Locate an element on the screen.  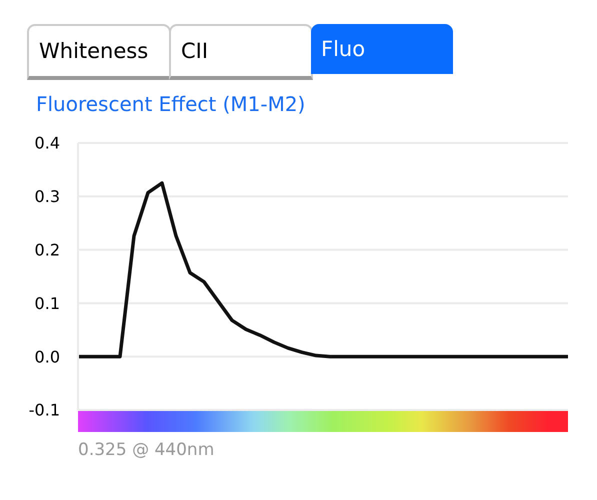
y-tick-label: 0.2 is located at coordinates (47, 250).